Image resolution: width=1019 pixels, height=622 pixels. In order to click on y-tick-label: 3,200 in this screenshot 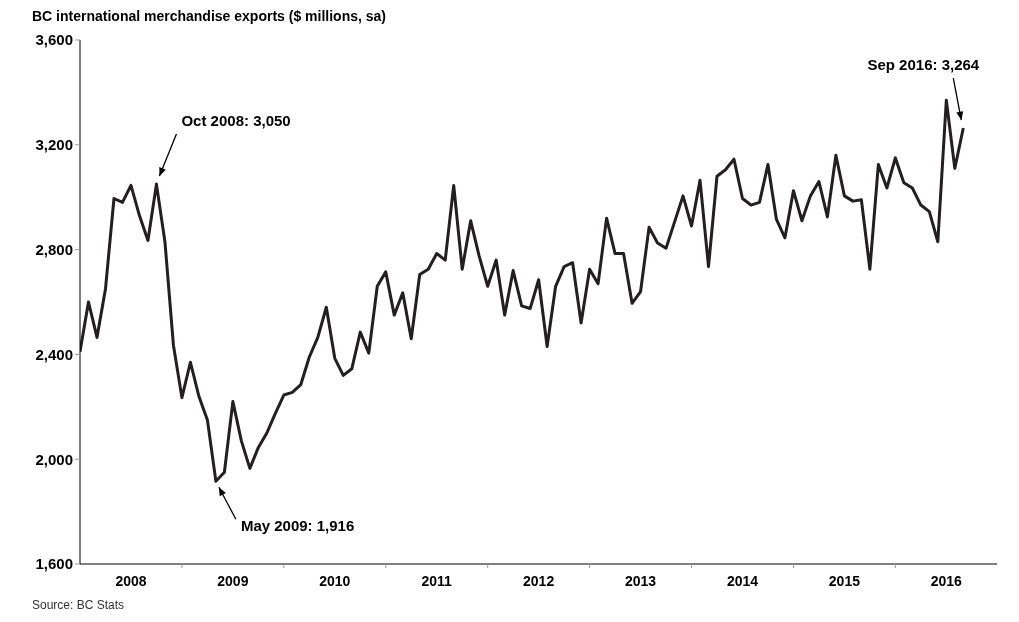, I will do `click(54, 145)`.